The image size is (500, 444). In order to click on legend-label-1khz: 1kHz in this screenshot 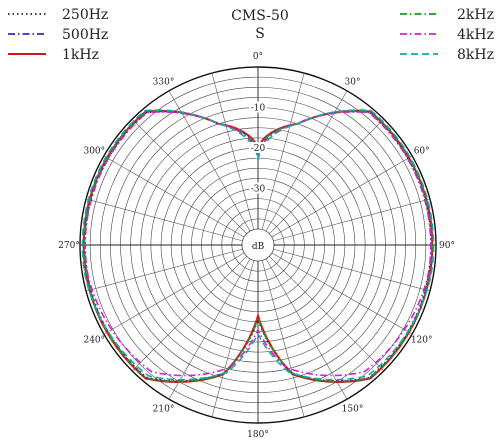, I will do `click(80, 55)`.